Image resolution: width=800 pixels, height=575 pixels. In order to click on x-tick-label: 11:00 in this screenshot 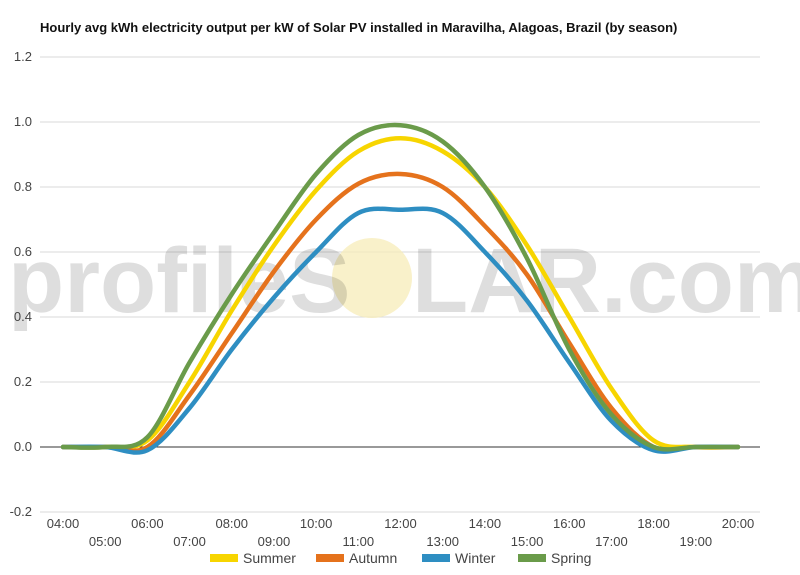, I will do `click(359, 541)`.